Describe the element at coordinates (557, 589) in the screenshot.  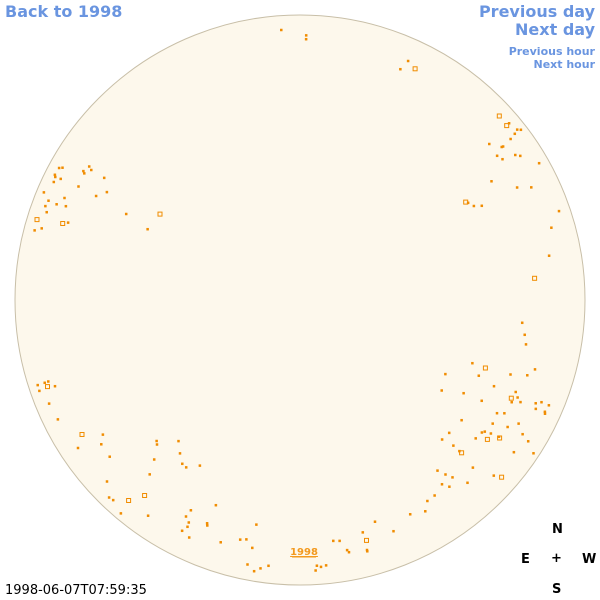
I see `compass-south-label: S` at that location.